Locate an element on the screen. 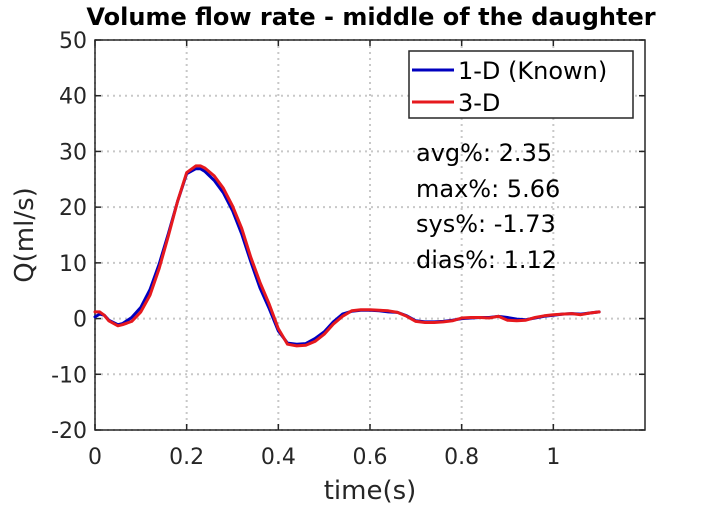 The height and width of the screenshot is (510, 714). y-tick-label: 20 is located at coordinates (73, 208).